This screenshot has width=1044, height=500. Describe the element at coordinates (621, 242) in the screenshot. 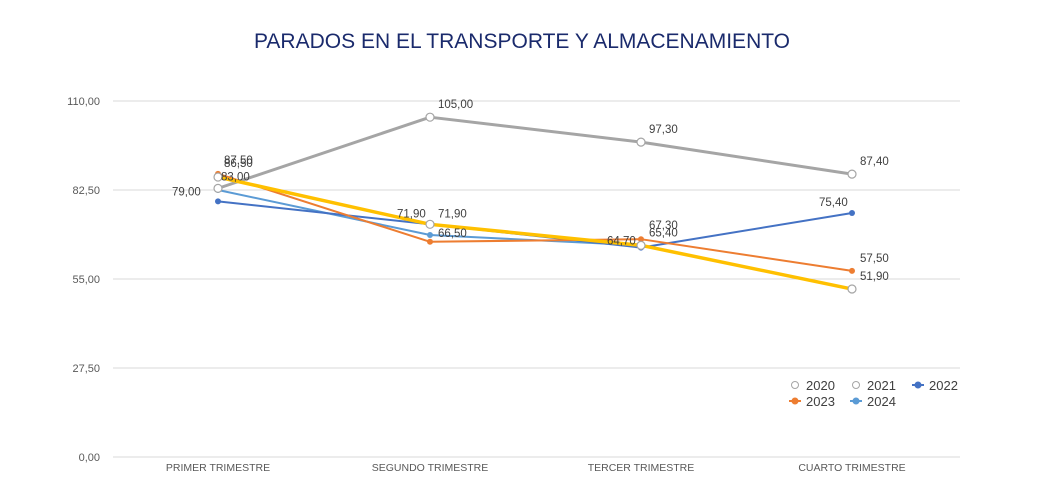

I see `data-label-2022: 64,70` at that location.